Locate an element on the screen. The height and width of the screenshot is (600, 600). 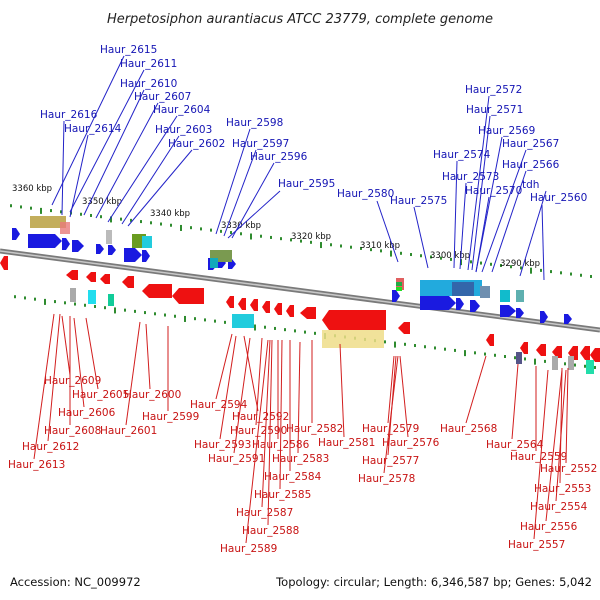
gene-label-top: Haur_2571 is located at coordinates (494, 110).